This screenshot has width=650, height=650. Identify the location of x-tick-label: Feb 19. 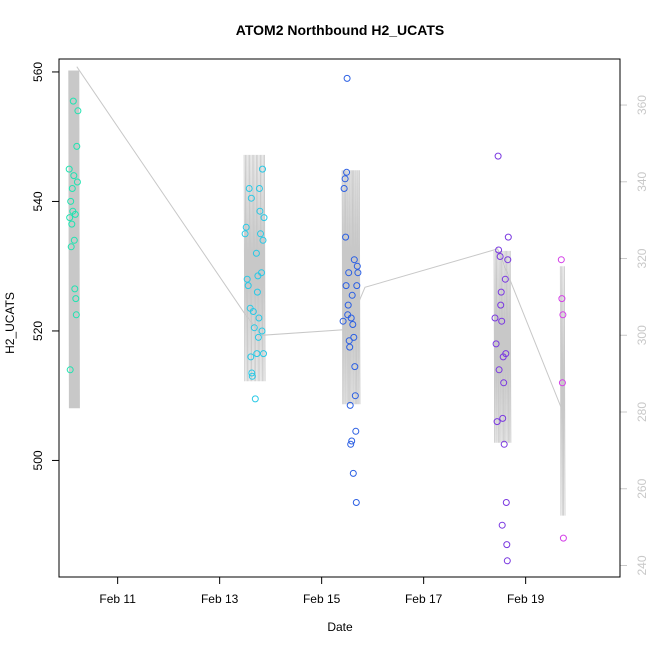
(526, 599).